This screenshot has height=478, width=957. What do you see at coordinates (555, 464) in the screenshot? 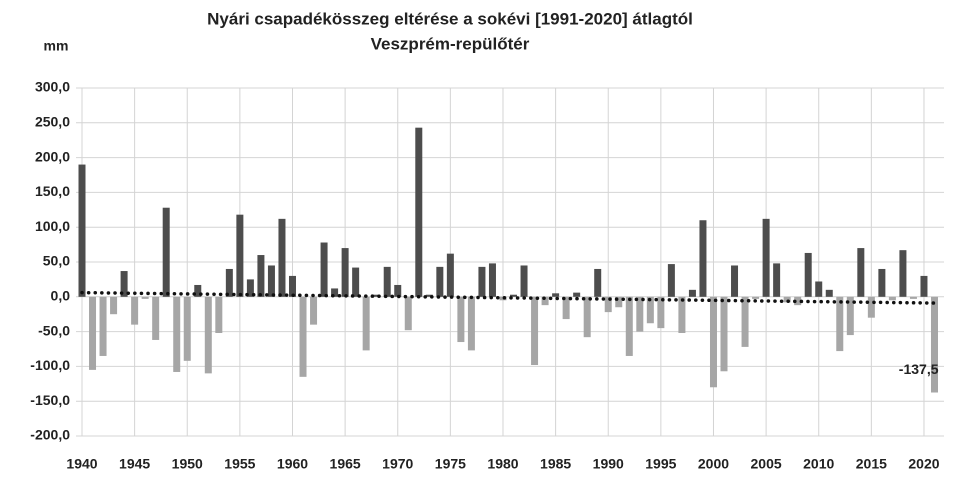
I see `x-tick-label: 1985` at bounding box center [555, 464].